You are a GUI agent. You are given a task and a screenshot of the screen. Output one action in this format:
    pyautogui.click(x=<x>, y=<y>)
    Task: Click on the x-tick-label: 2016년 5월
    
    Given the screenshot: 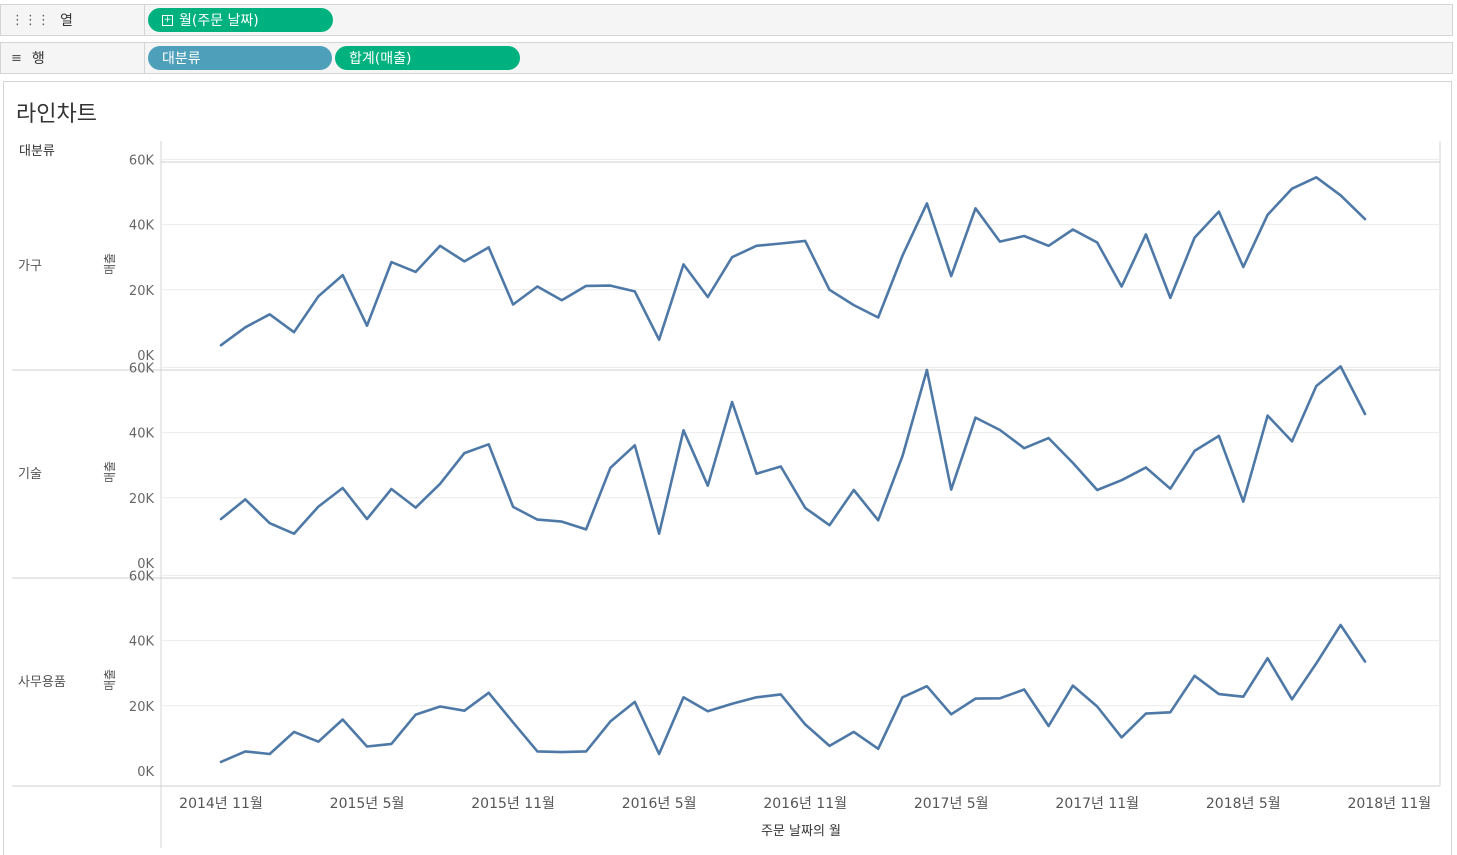 What is the action you would take?
    pyautogui.click(x=659, y=804)
    